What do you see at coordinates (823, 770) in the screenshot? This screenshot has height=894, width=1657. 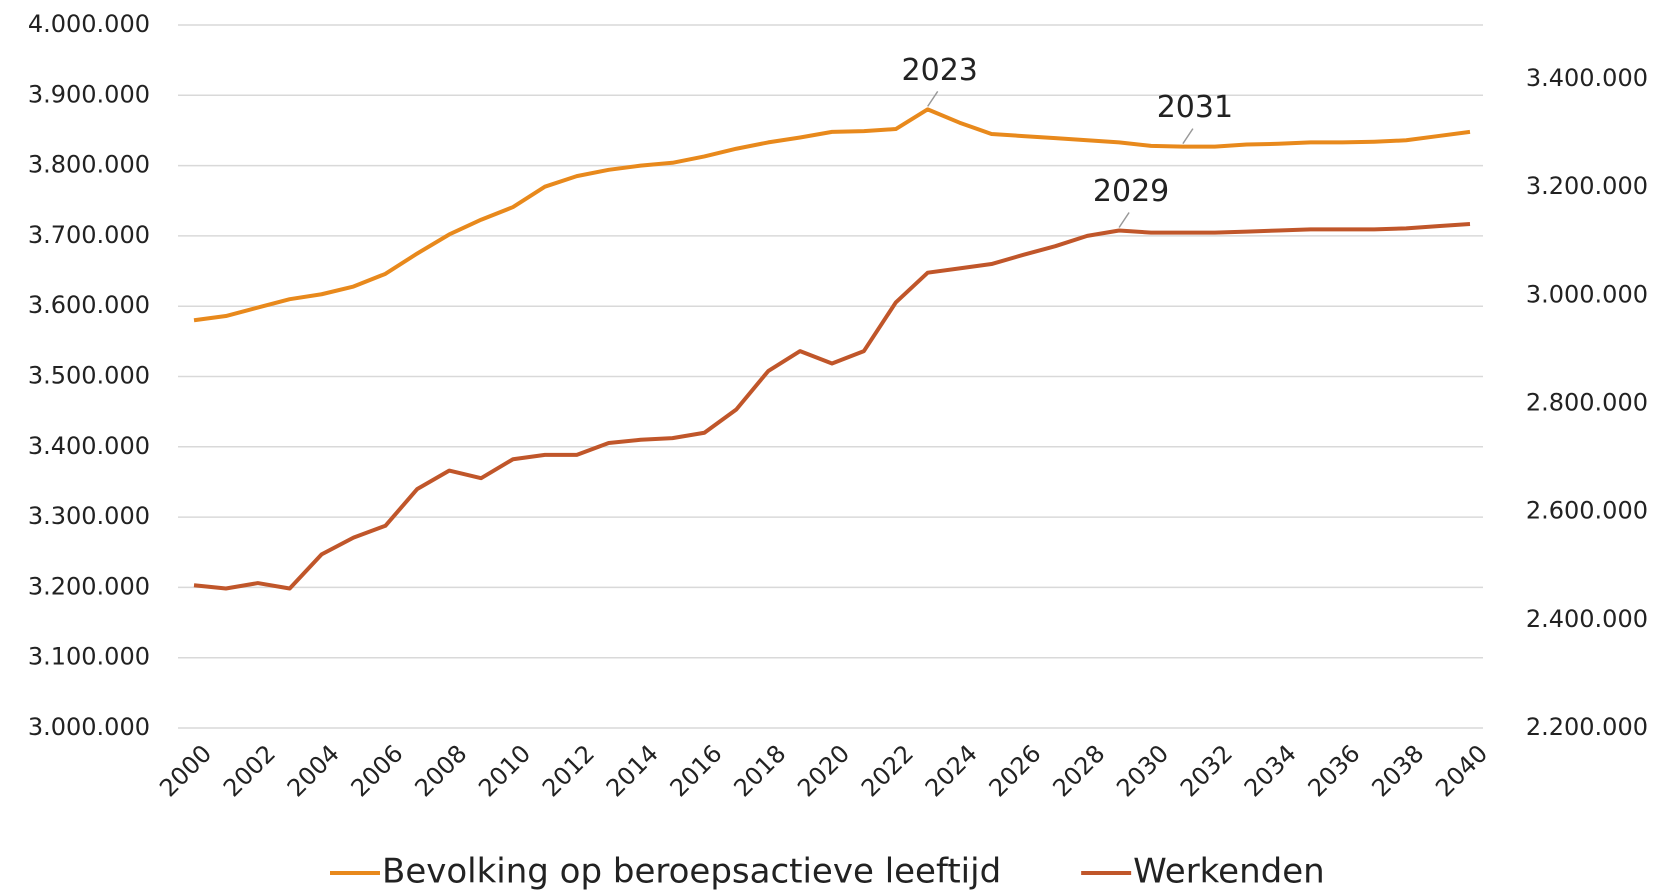 I see `x-tick-label: 2020` at bounding box center [823, 770].